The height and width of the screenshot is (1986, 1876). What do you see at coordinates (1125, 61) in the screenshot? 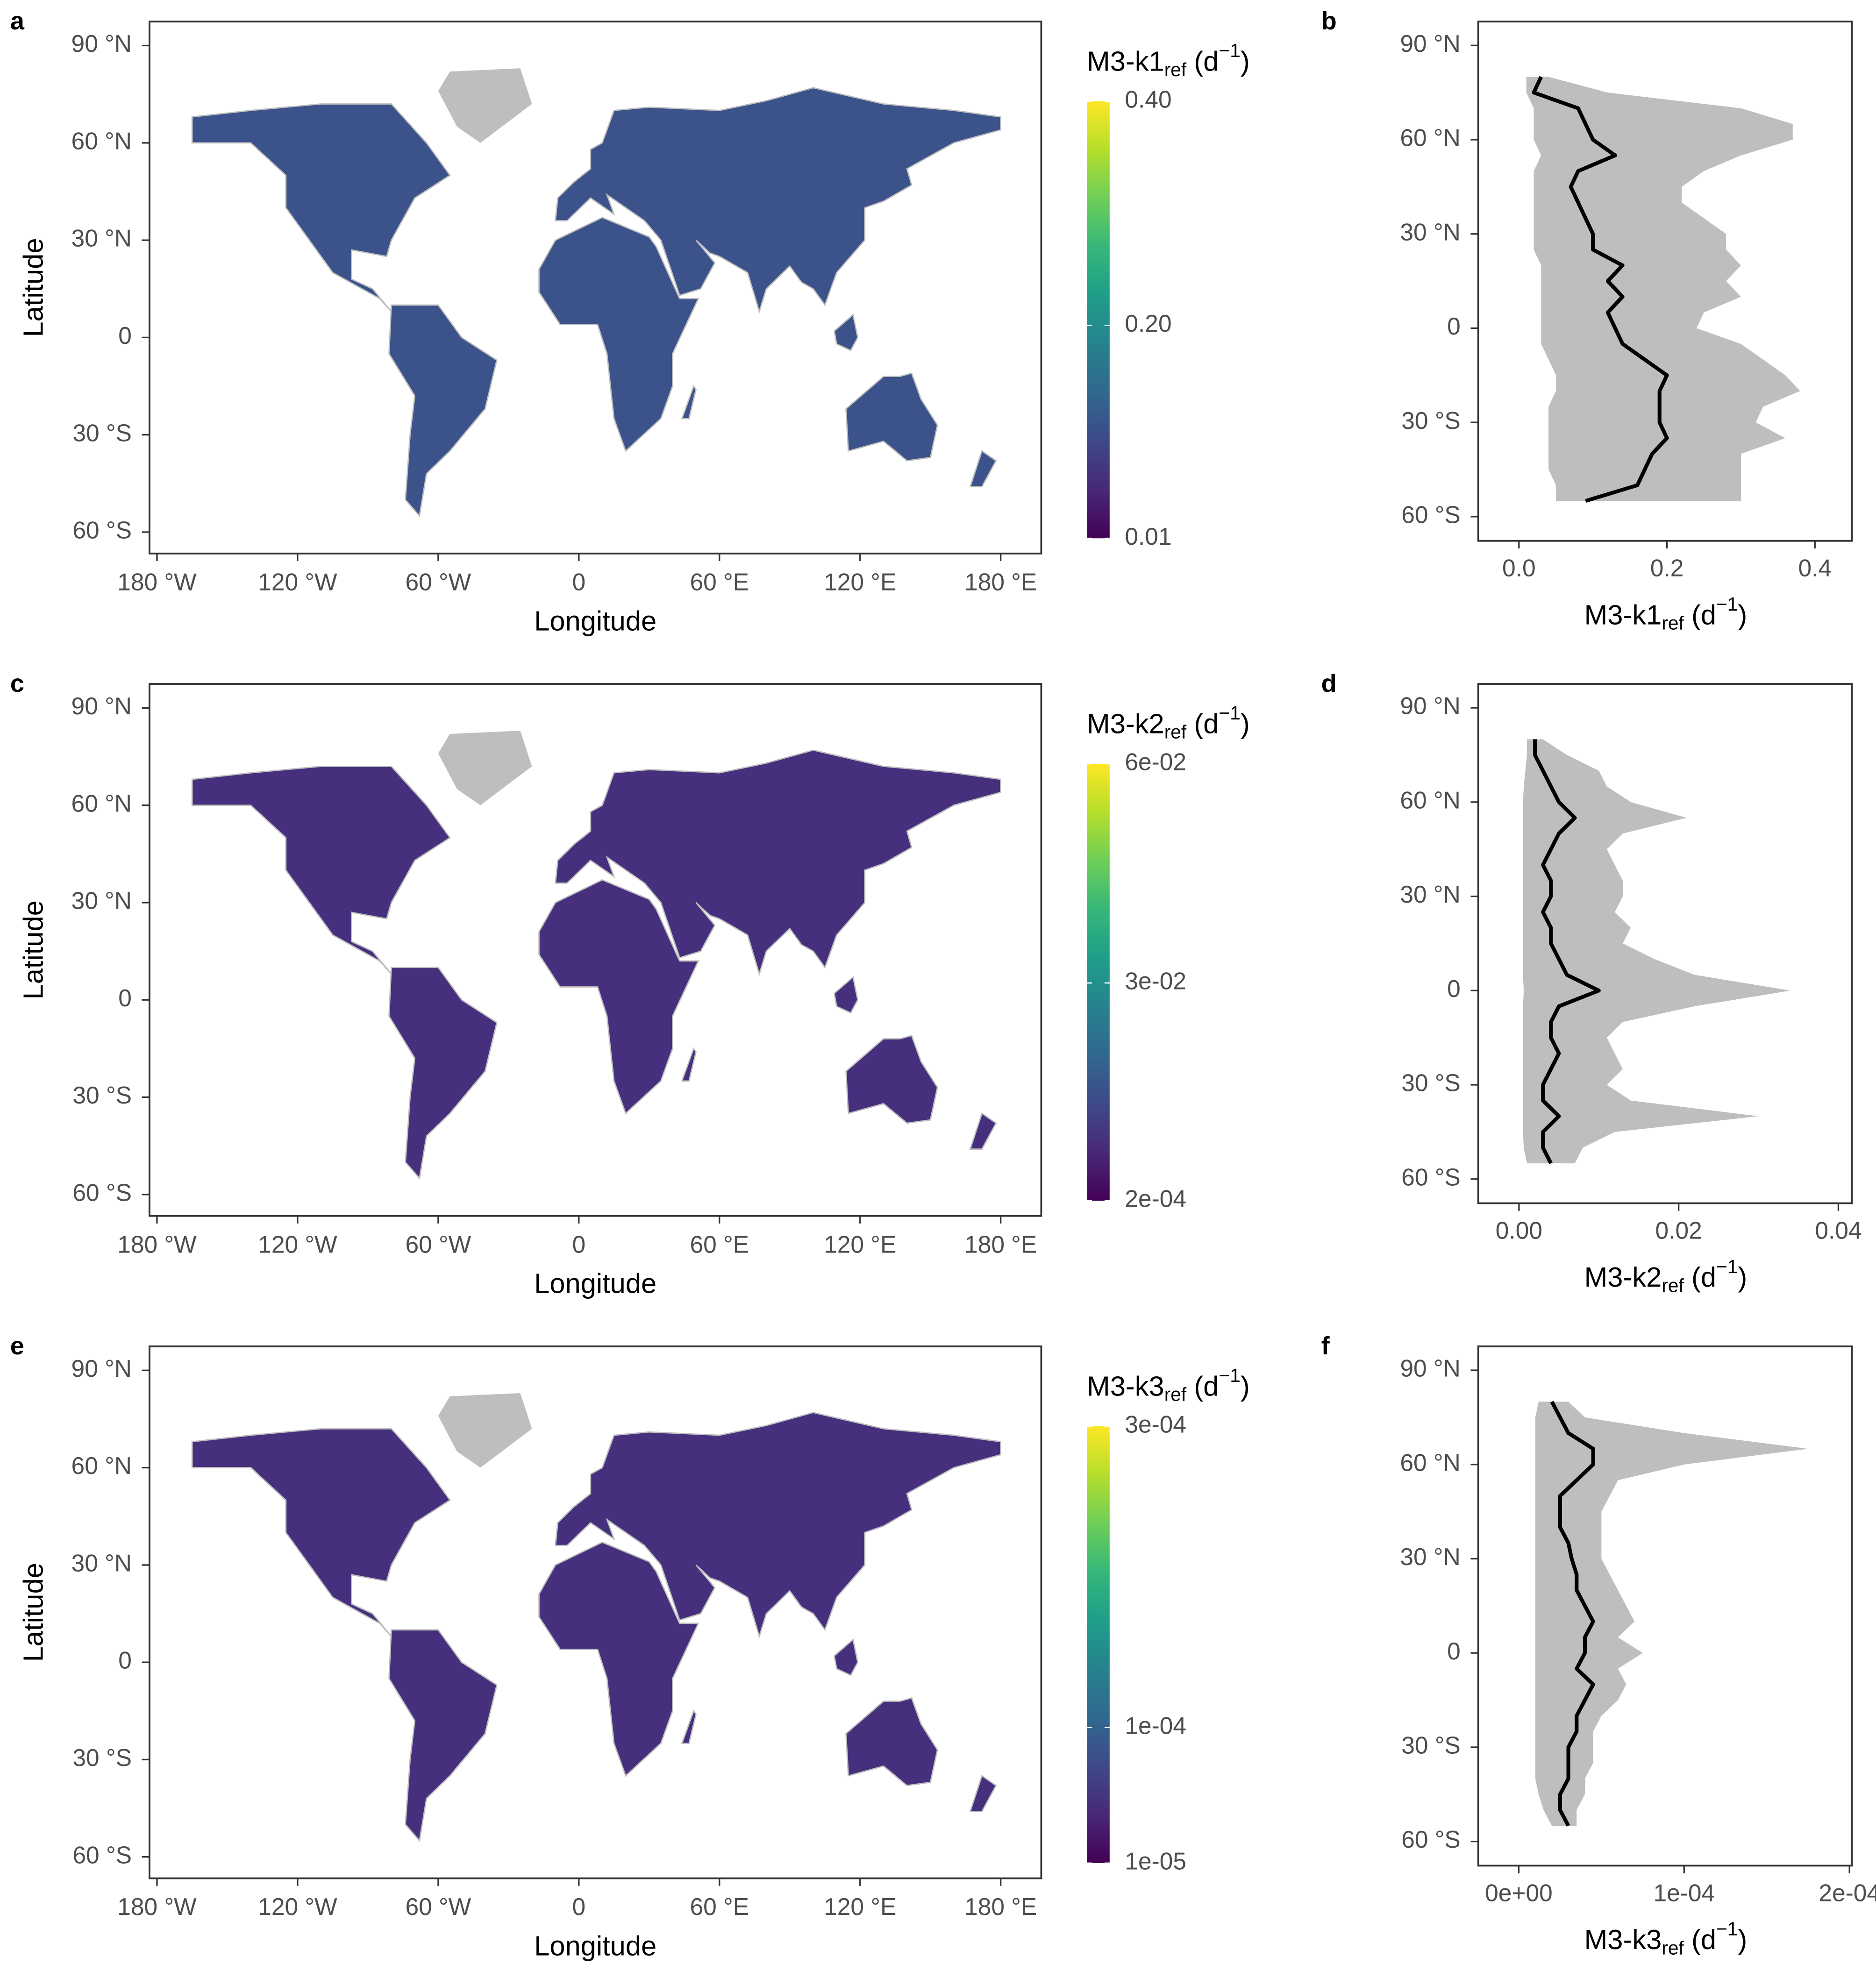
I see `title-main: M3-k1` at bounding box center [1125, 61].